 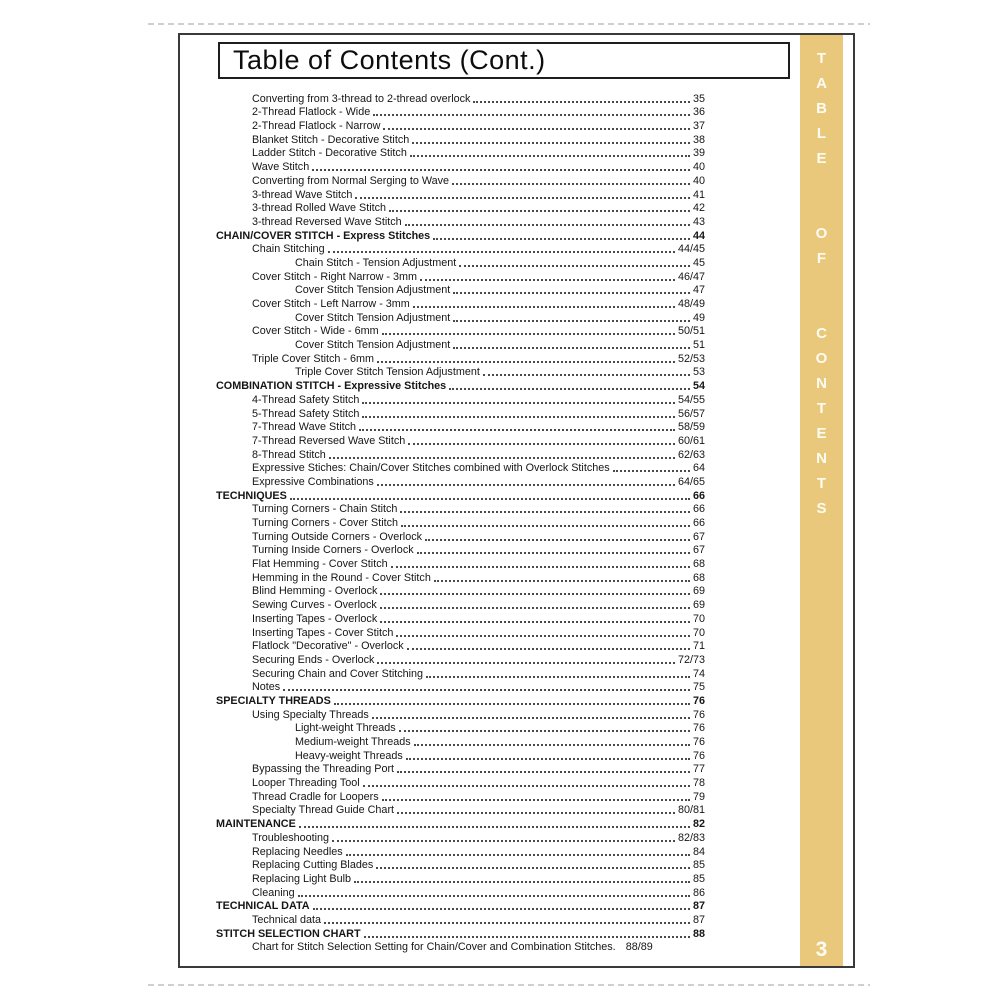 What do you see at coordinates (460, 591) in the screenshot?
I see `toc-entry-row: Blind Hemming - Overlock 69` at bounding box center [460, 591].